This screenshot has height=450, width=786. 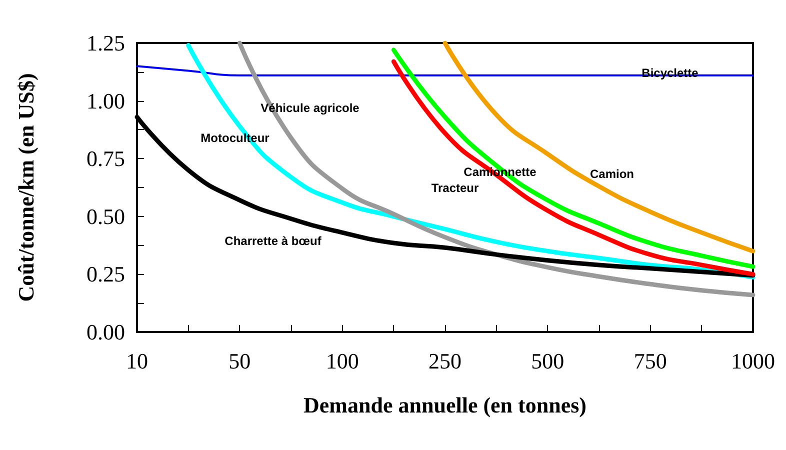 What do you see at coordinates (612, 174) in the screenshot?
I see `series-label: Camion` at bounding box center [612, 174].